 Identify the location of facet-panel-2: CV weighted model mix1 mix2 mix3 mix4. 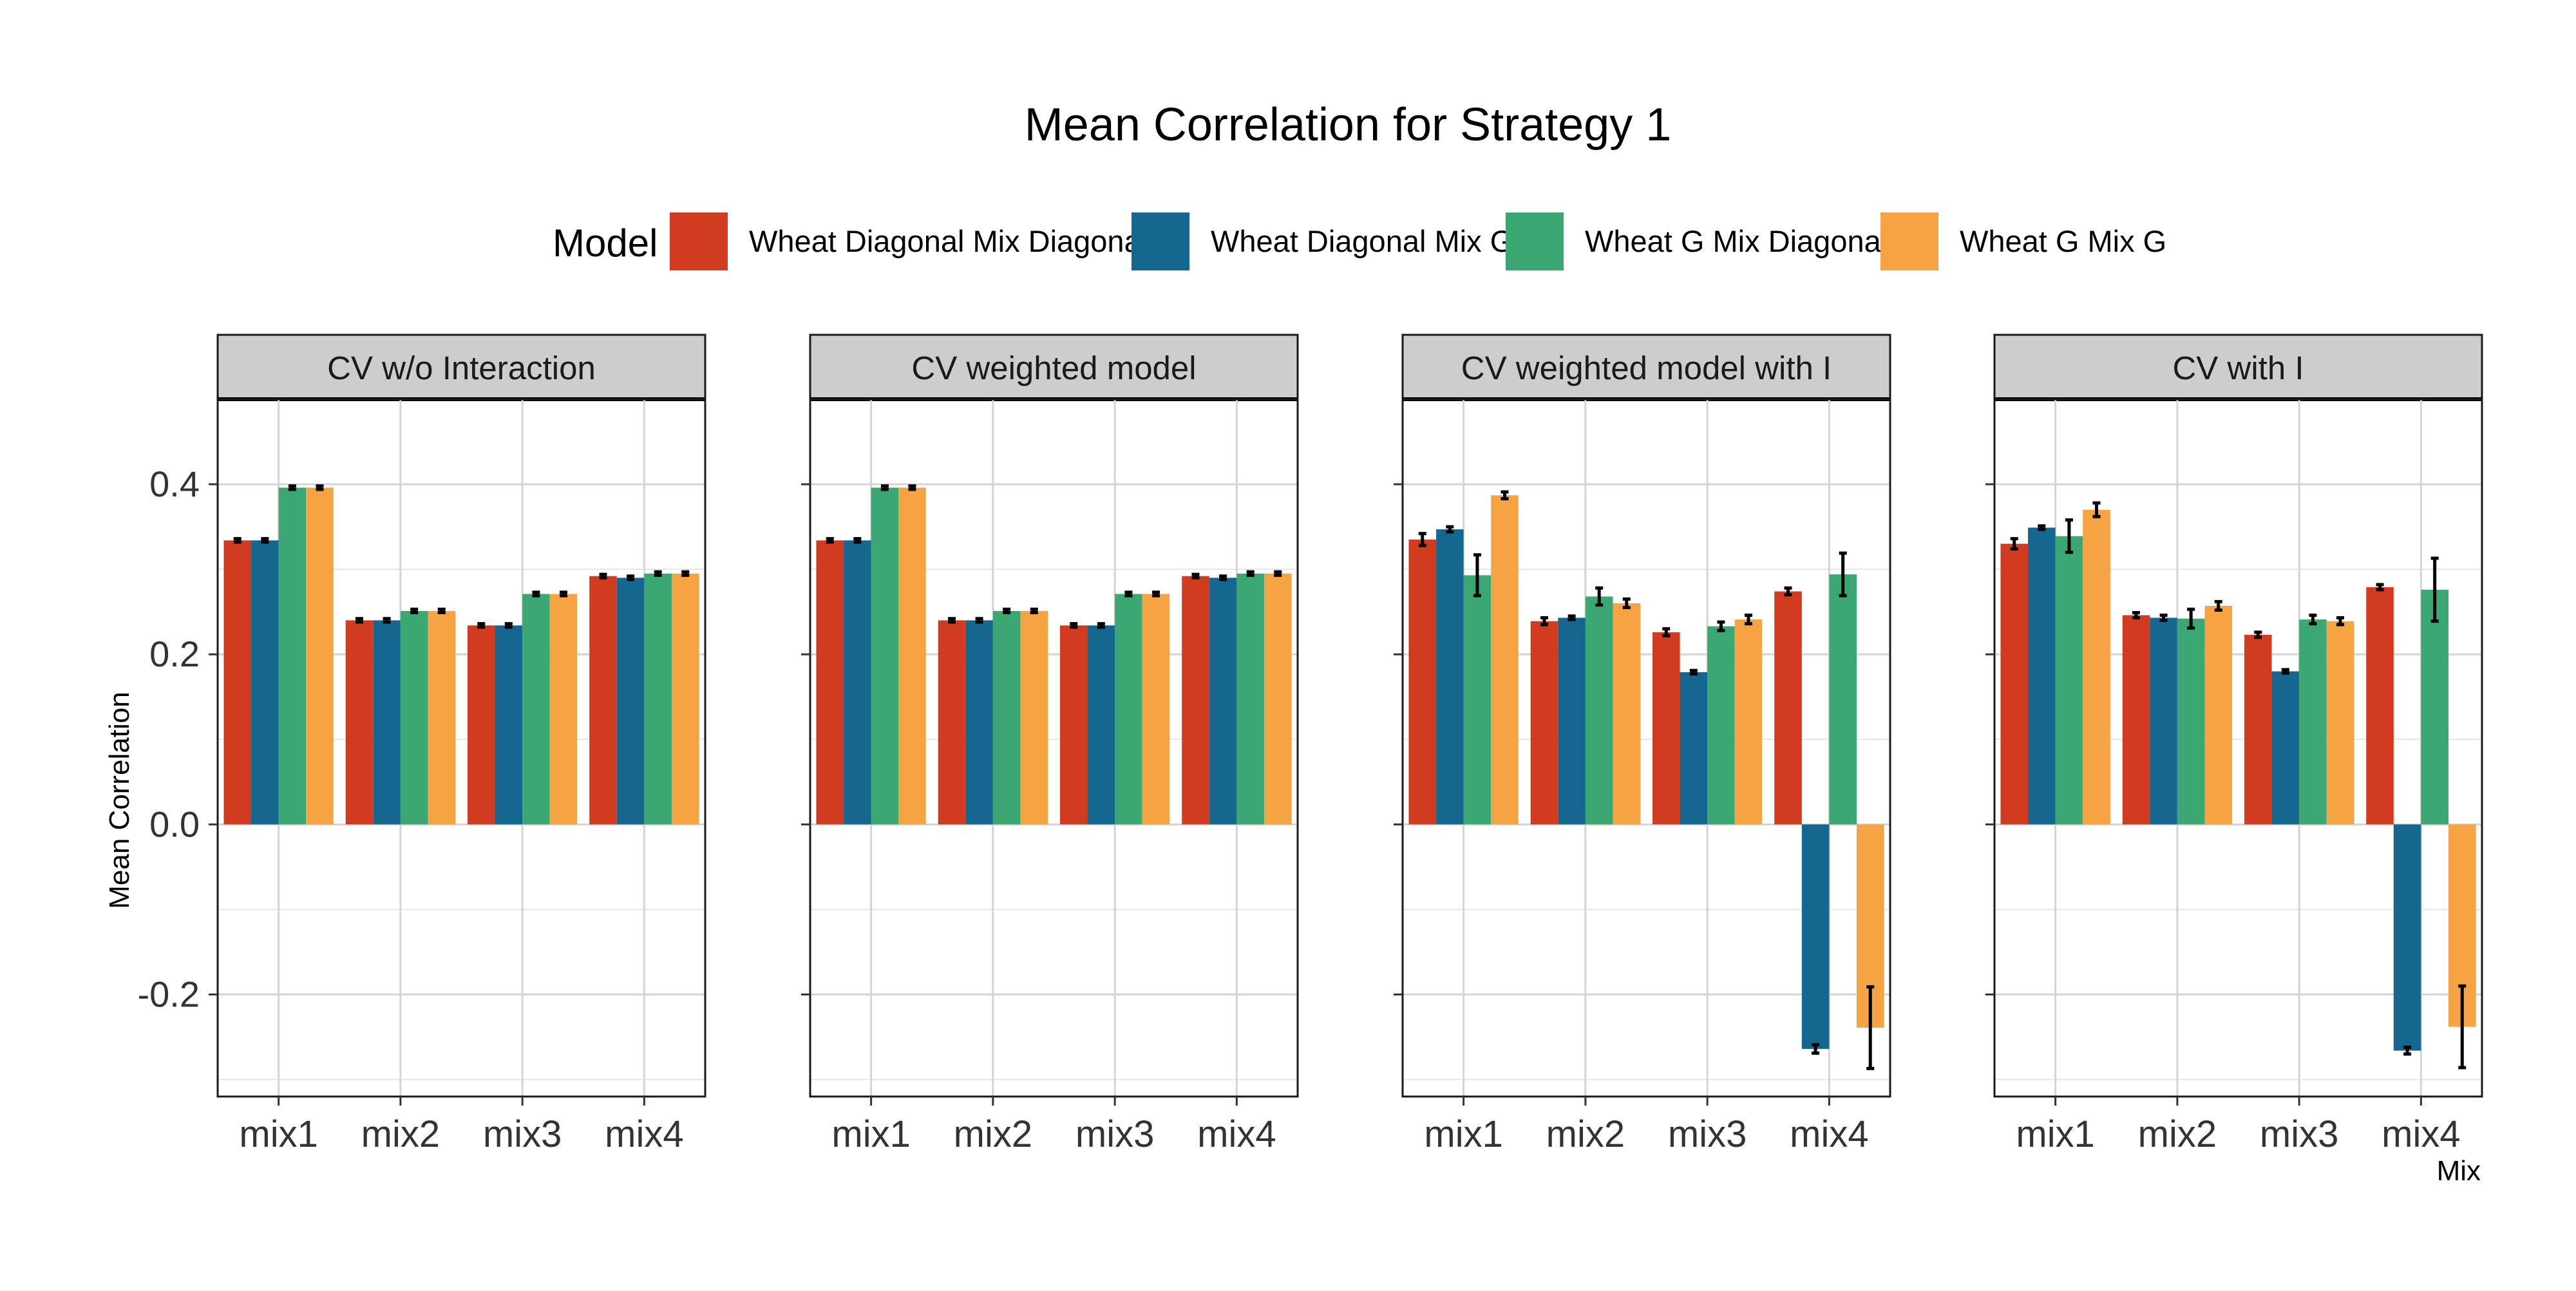
(1050, 744).